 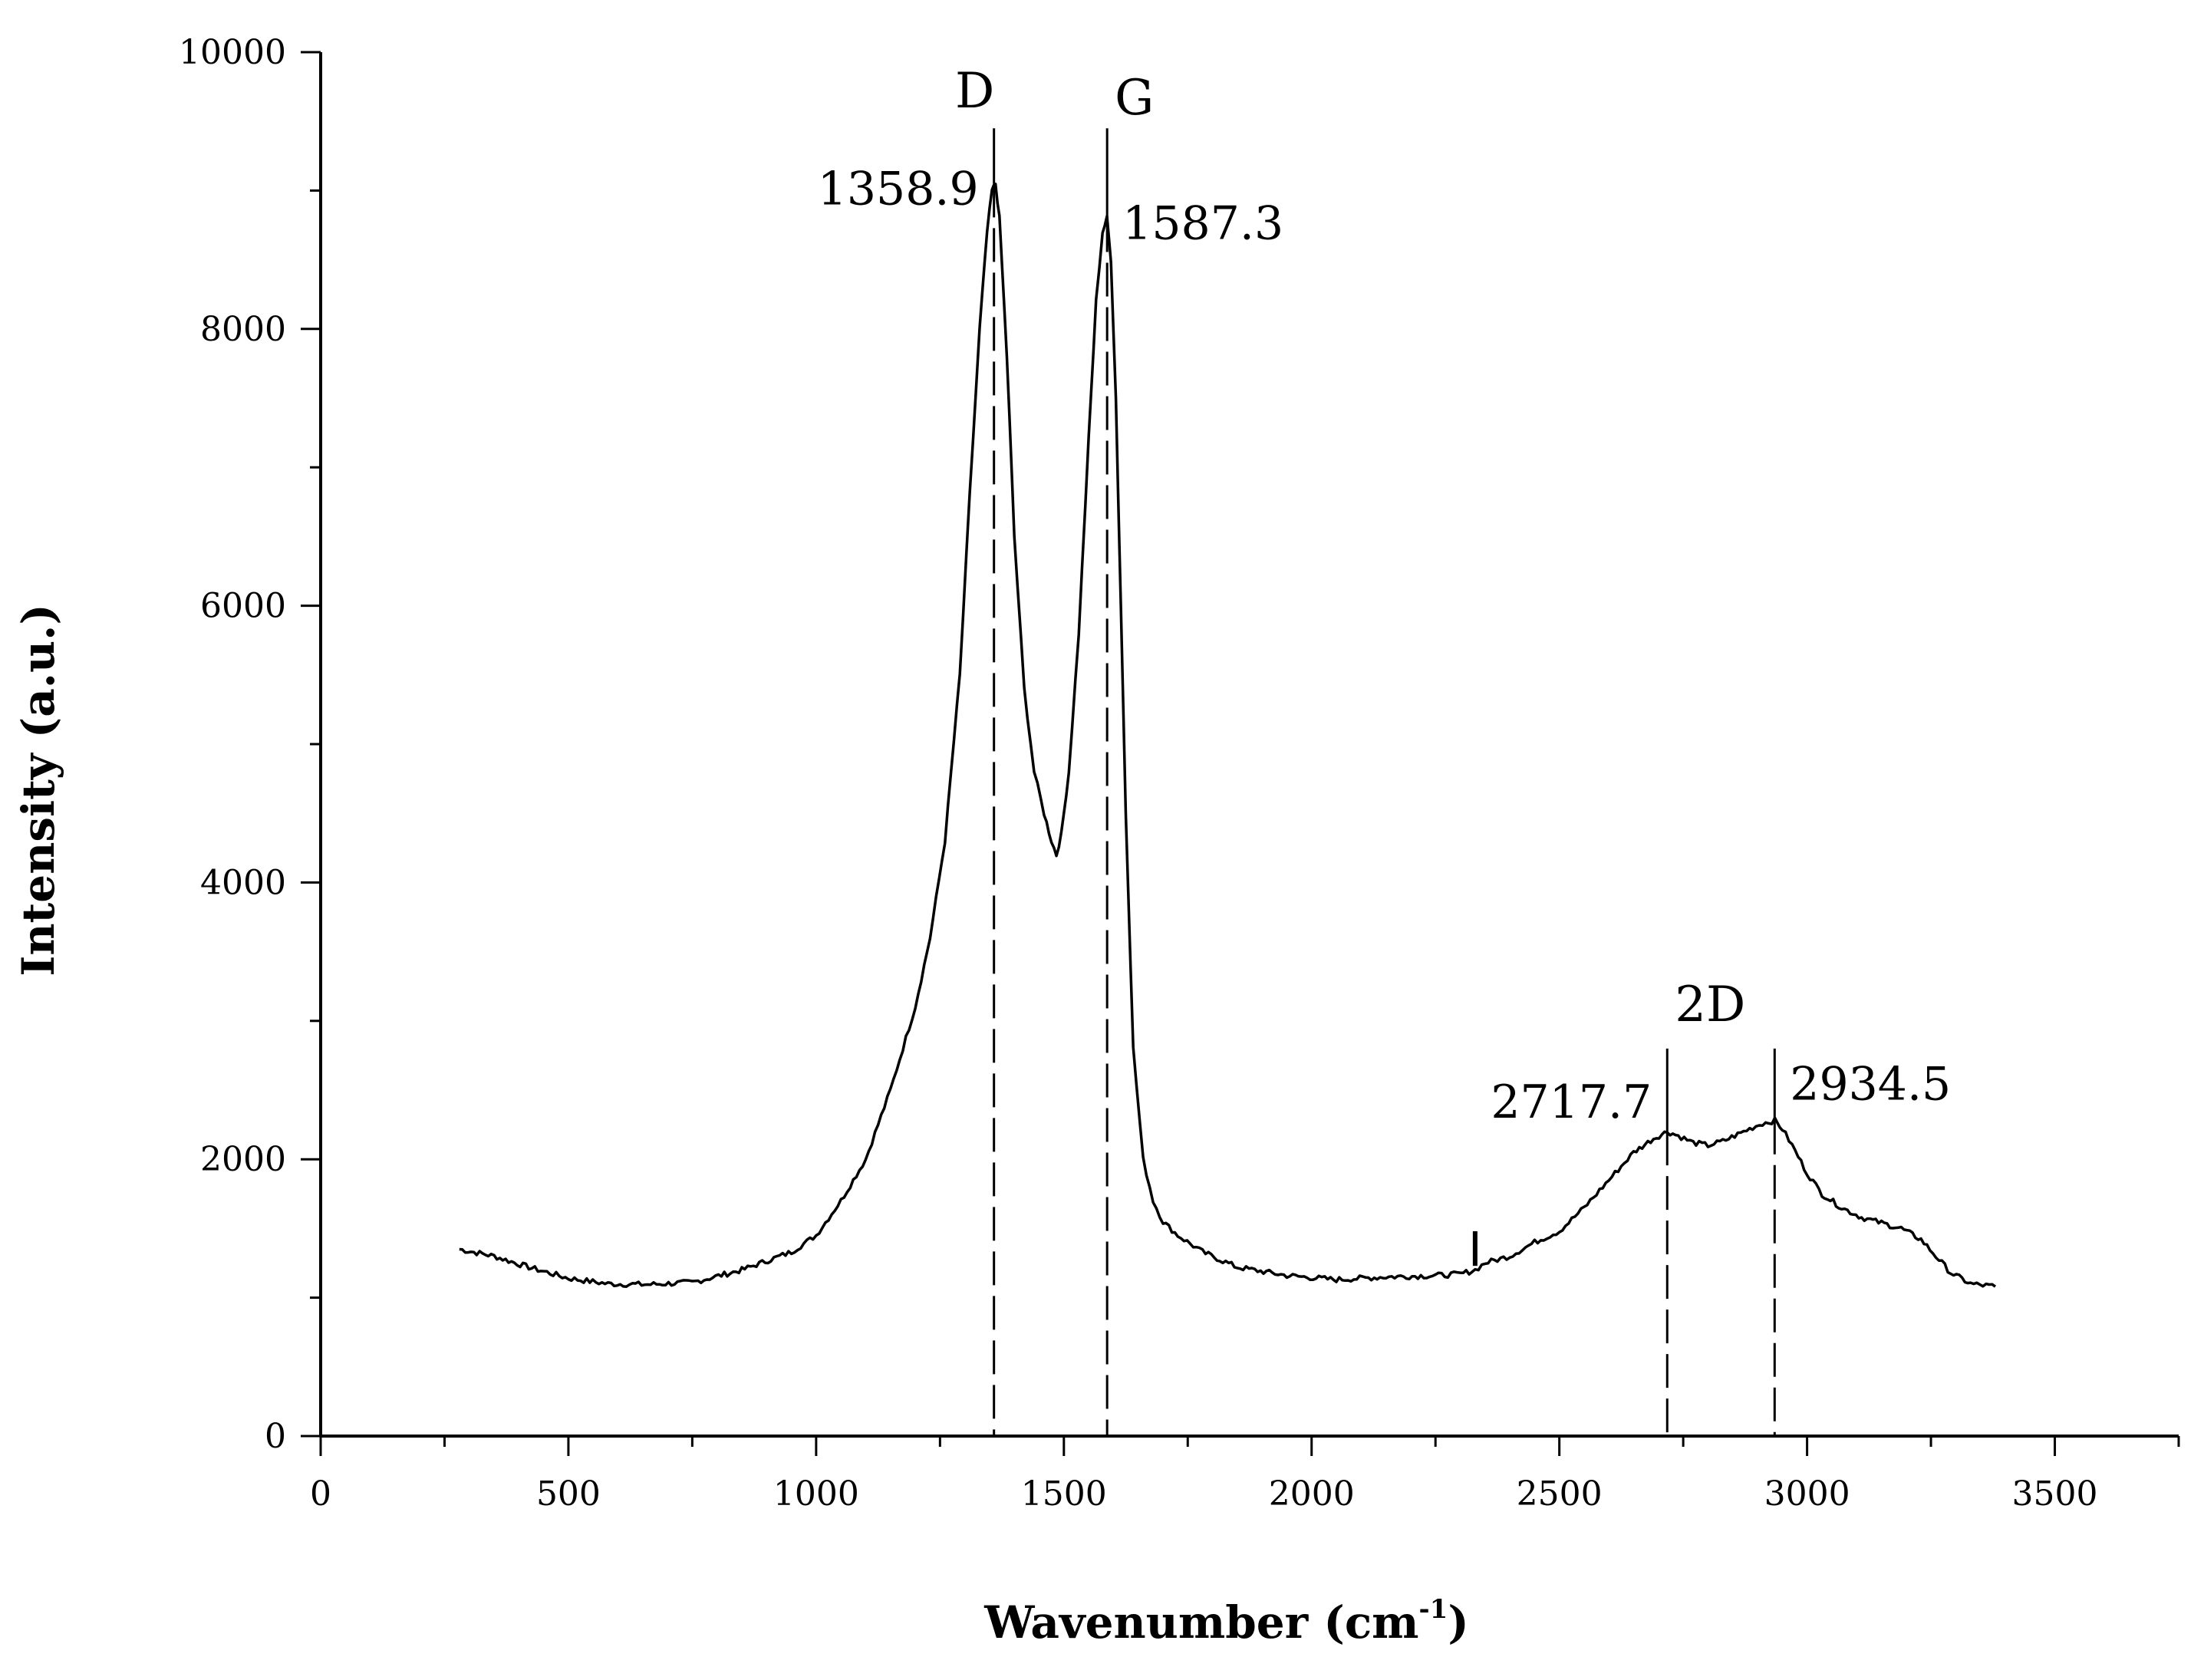 What do you see at coordinates (275, 1436) in the screenshot?
I see `y-tick-label: 0` at bounding box center [275, 1436].